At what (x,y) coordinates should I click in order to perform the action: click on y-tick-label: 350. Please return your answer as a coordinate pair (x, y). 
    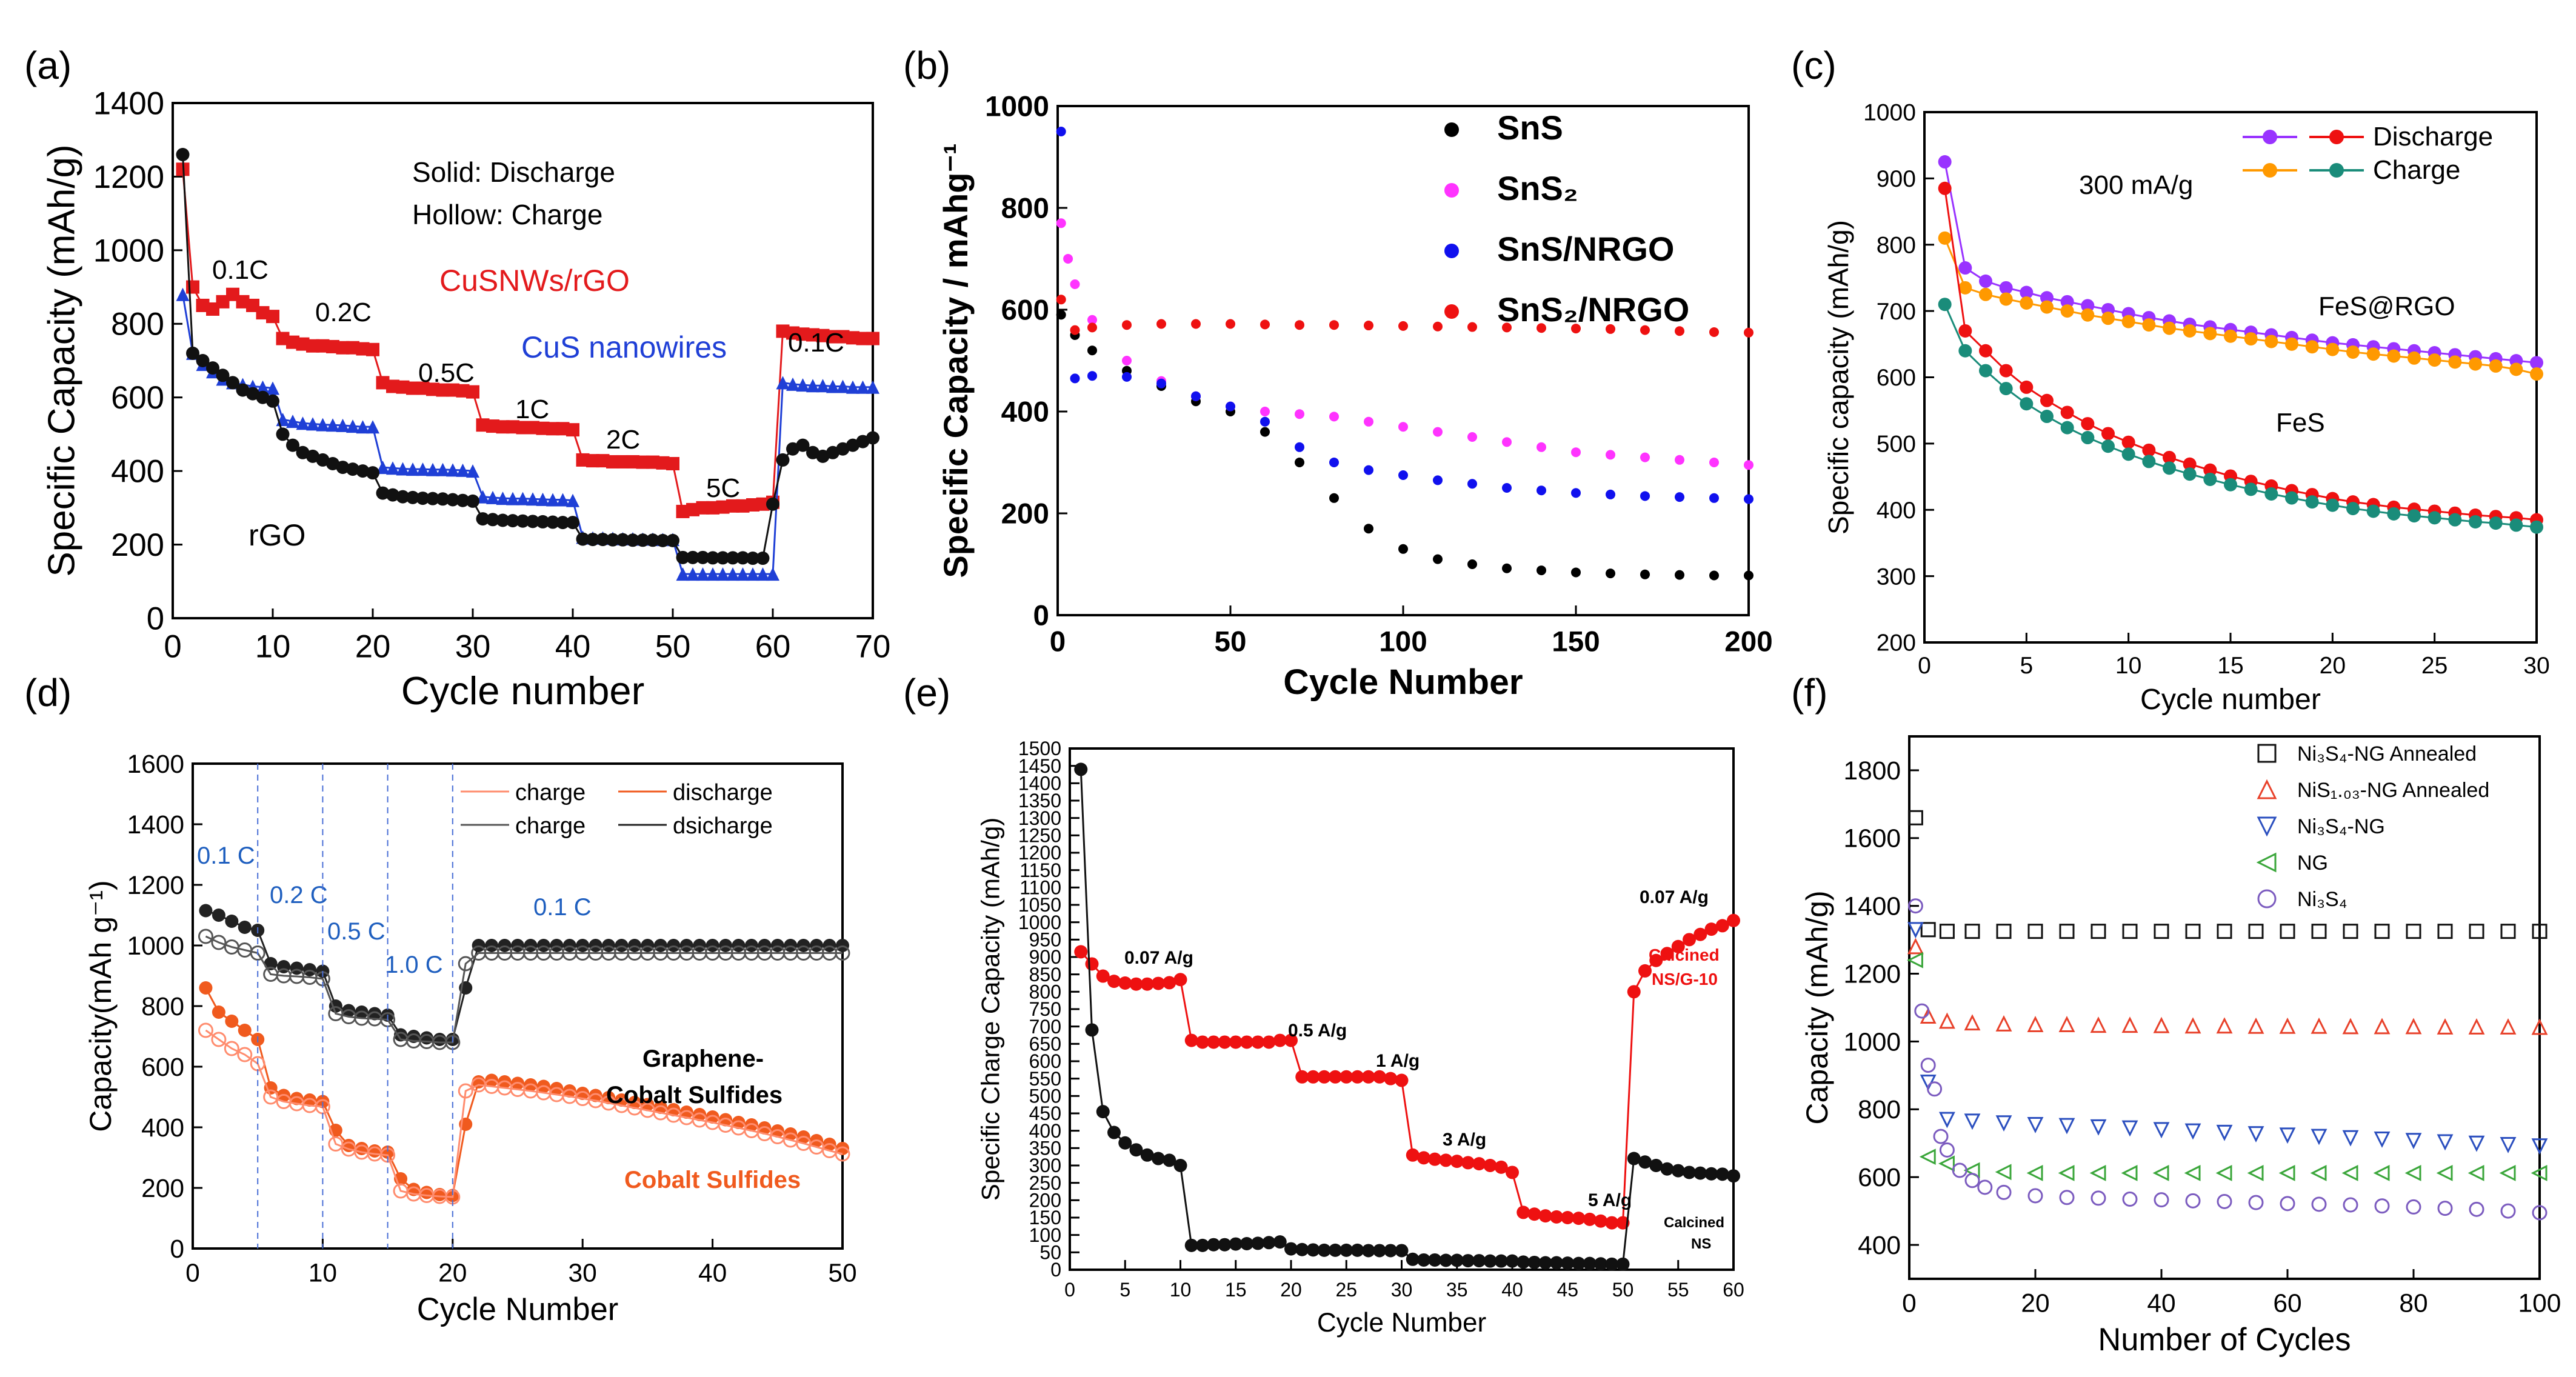
    Looking at the image, I should click on (1045, 1148).